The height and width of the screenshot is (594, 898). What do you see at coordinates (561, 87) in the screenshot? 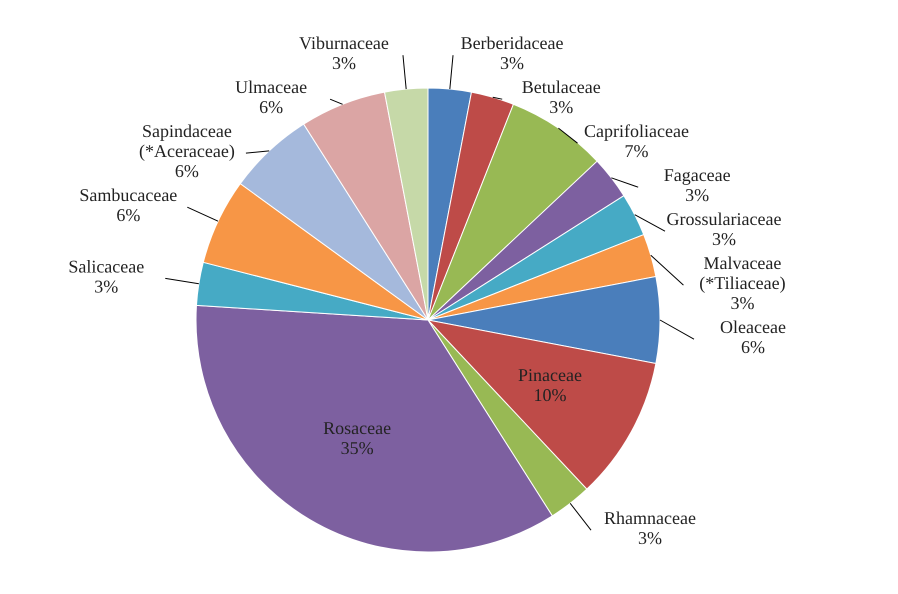
I see `slice-label: Betulaceae` at bounding box center [561, 87].